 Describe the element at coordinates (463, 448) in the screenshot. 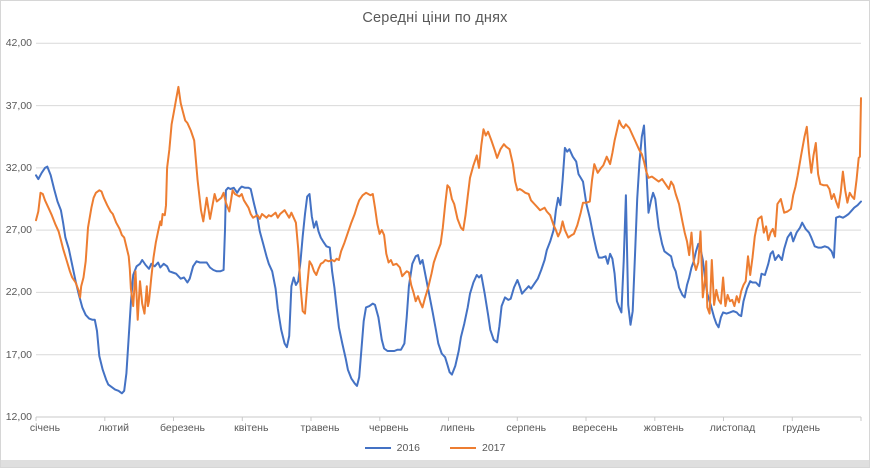

I see `legend-swatch-2017` at that location.